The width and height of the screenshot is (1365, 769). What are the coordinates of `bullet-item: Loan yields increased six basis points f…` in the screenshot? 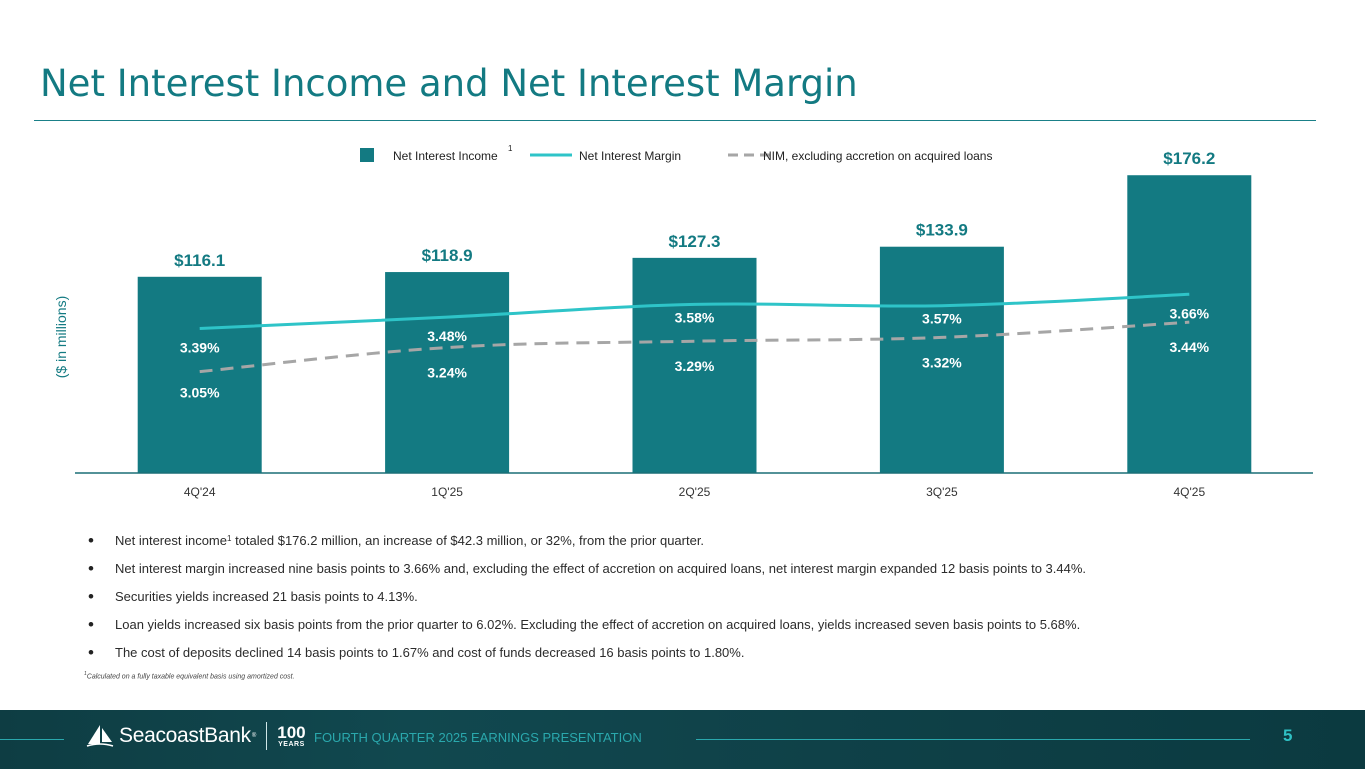 It's located at (587, 630).